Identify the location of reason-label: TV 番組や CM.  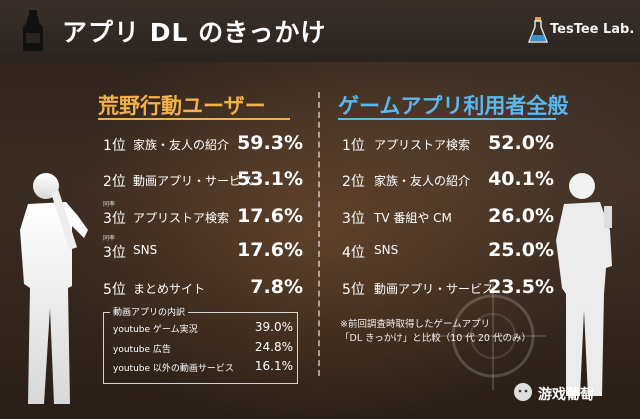
(413, 218).